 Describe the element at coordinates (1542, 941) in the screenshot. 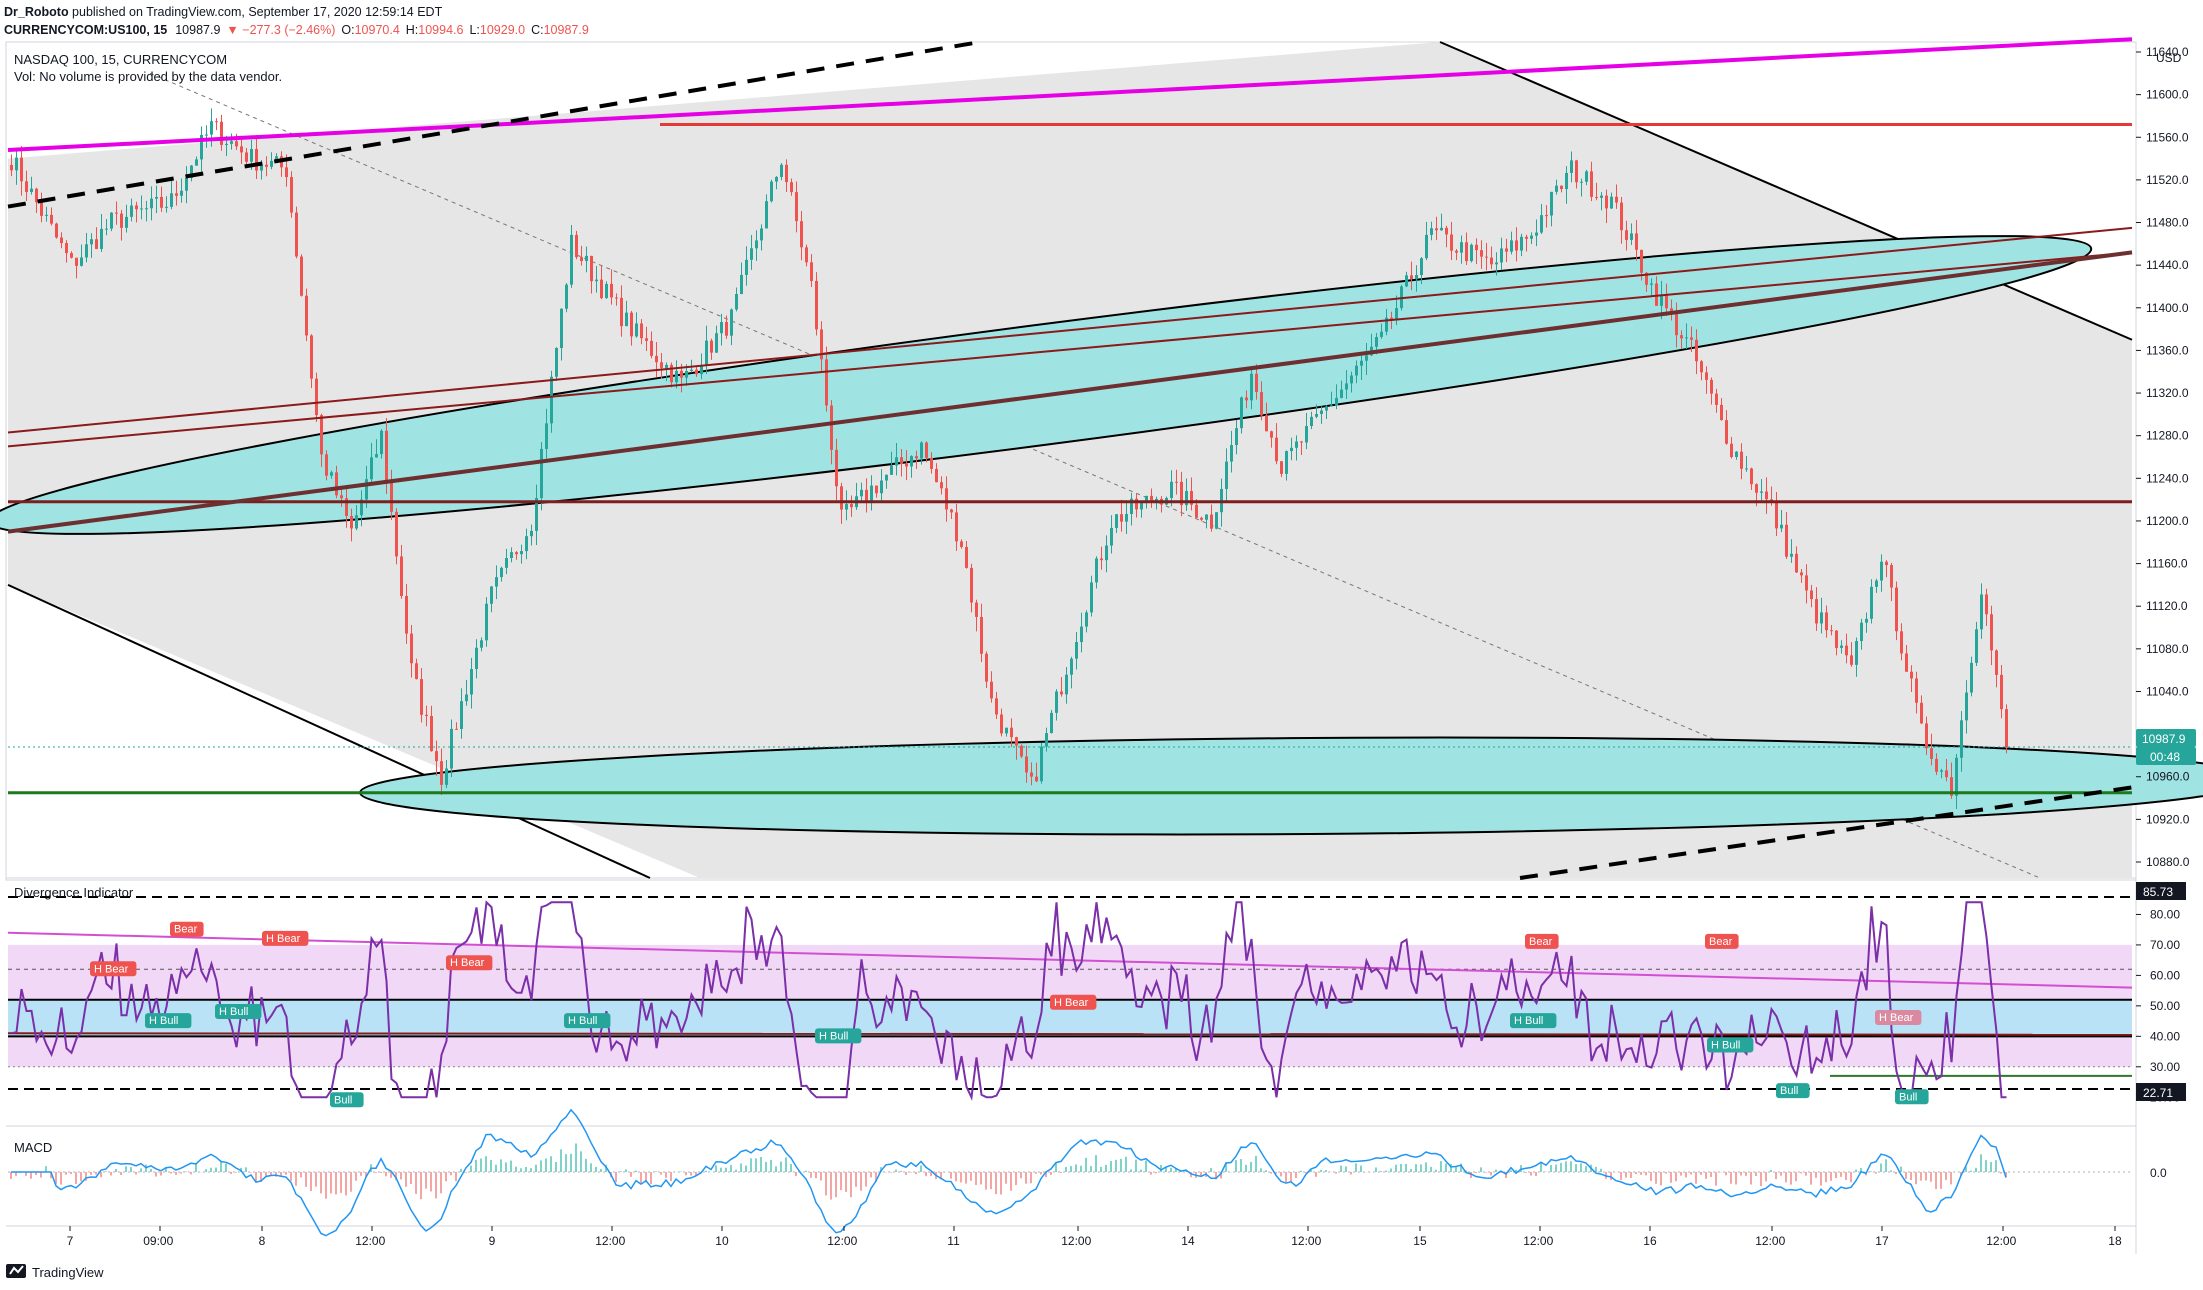

I see `divergence-signal-bear: Bear` at that location.